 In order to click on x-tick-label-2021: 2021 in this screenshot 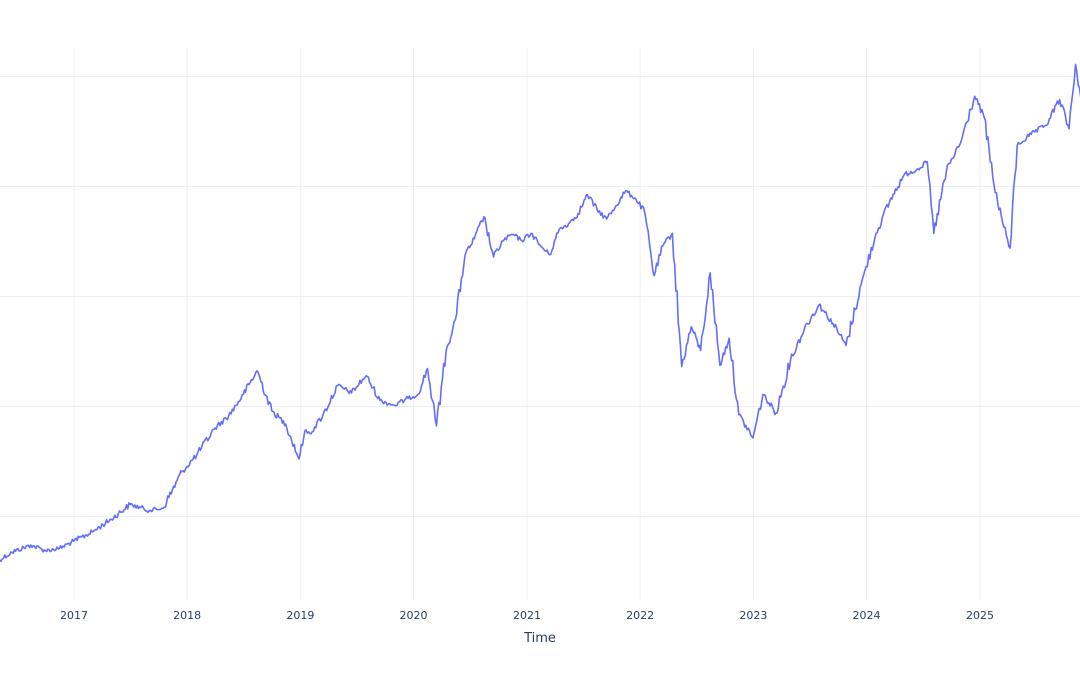, I will do `click(527, 615)`.